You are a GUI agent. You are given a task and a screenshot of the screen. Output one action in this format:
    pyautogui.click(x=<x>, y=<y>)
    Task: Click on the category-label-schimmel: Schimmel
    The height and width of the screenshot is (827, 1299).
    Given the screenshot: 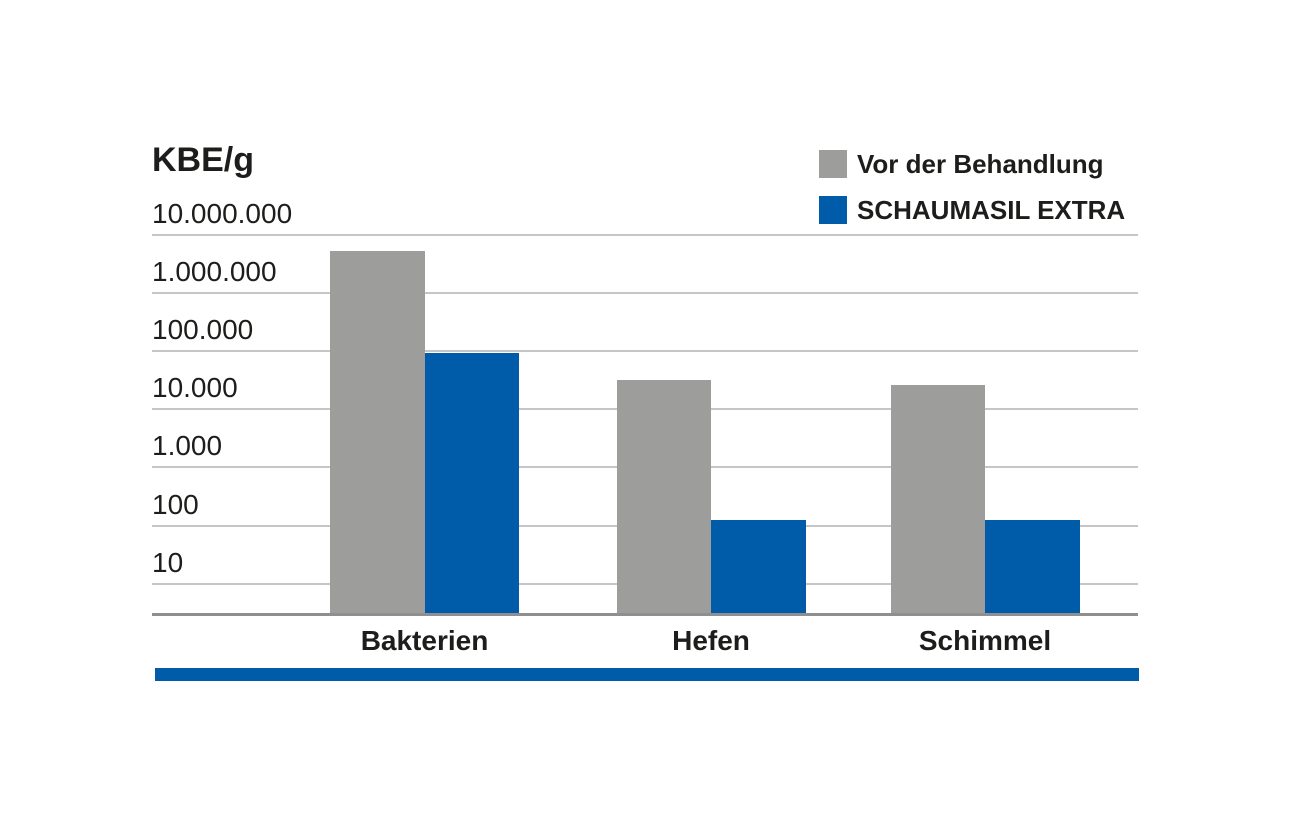 What is the action you would take?
    pyautogui.click(x=985, y=640)
    